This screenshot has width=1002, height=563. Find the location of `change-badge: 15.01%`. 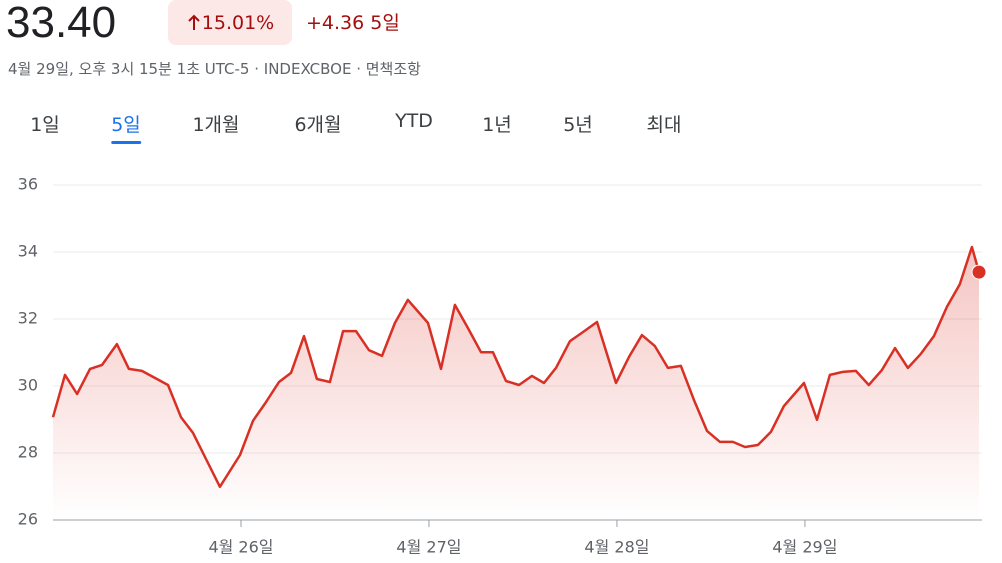

change-badge: 15.01% is located at coordinates (230, 22).